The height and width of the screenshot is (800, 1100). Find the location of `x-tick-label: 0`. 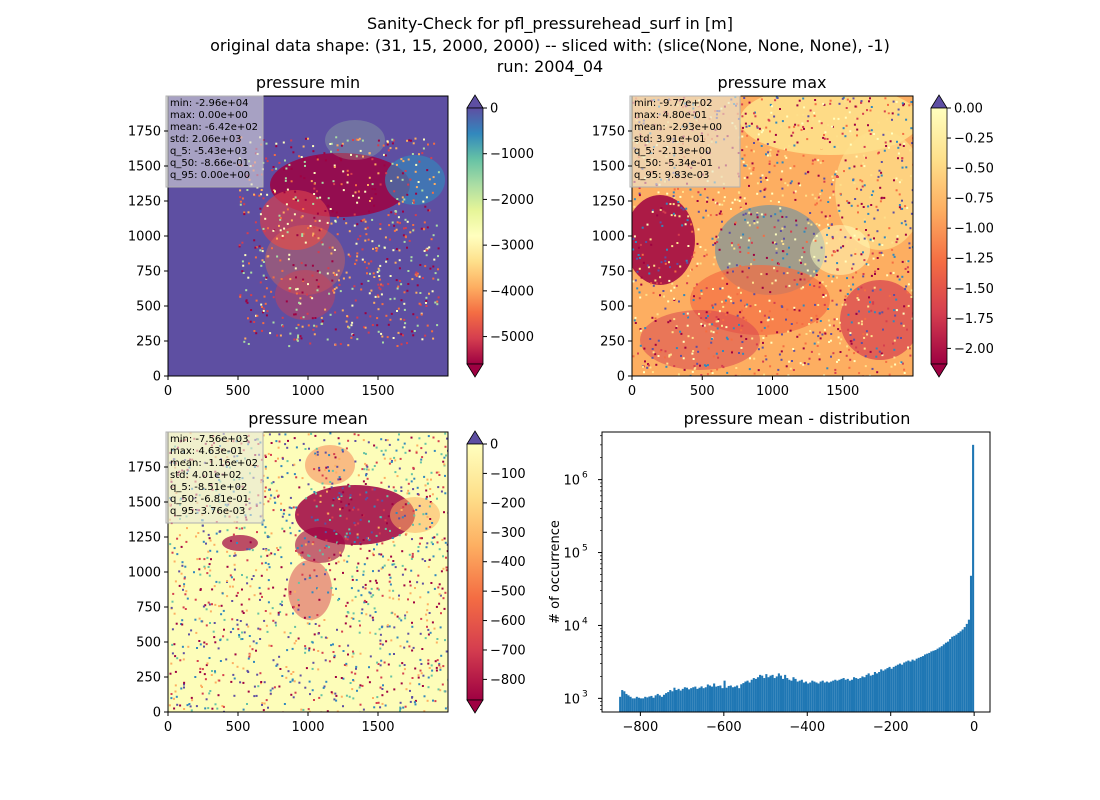

x-tick-label: 0 is located at coordinates (632, 391).